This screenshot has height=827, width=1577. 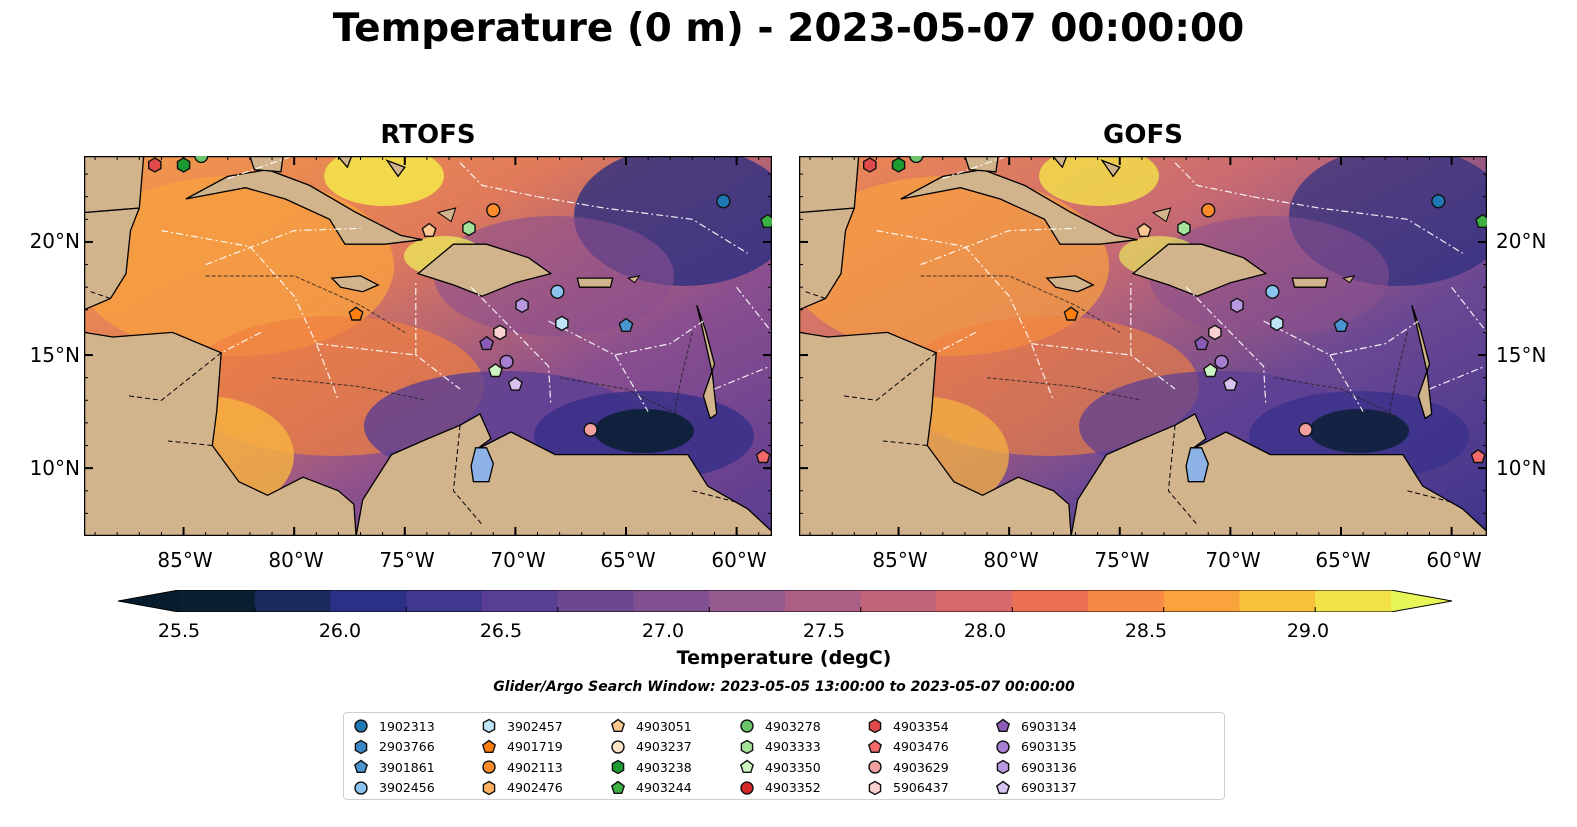 I want to click on legend-label: 4903333, so click(x=793, y=746).